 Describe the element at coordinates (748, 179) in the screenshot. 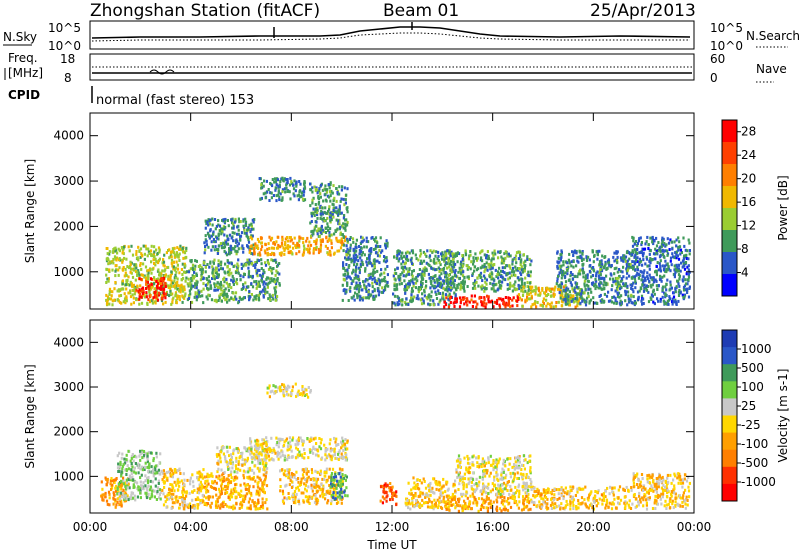

I see `colorbar-tick-label: 20` at that location.